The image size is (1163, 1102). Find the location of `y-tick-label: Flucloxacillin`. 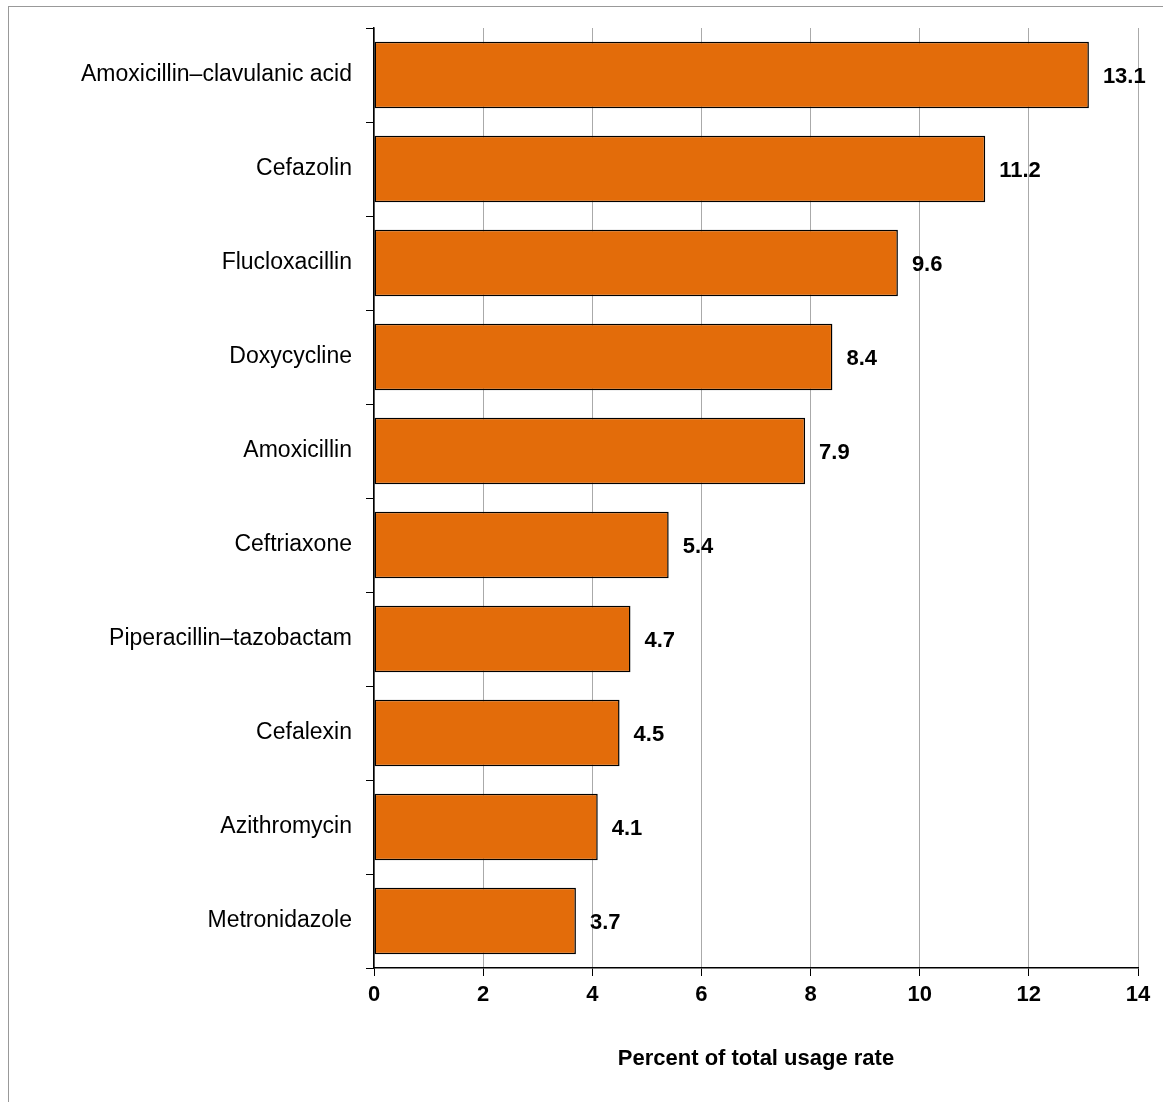

y-tick-label: Flucloxacillin is located at coordinates (286, 261).